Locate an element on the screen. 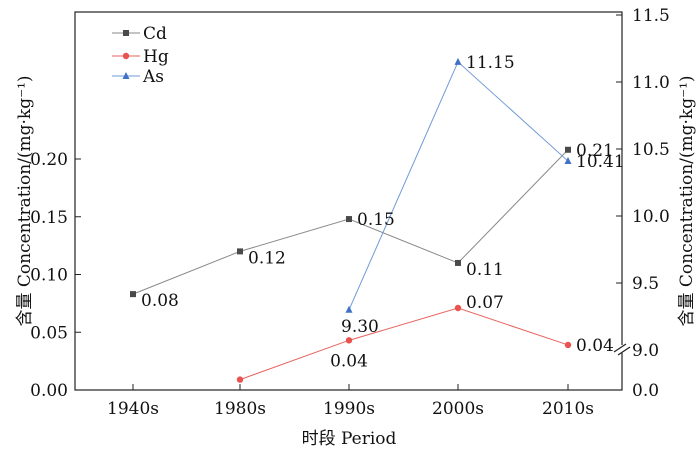 This screenshot has width=700, height=450. x-axis-title: 时段 Period is located at coordinates (349, 439).